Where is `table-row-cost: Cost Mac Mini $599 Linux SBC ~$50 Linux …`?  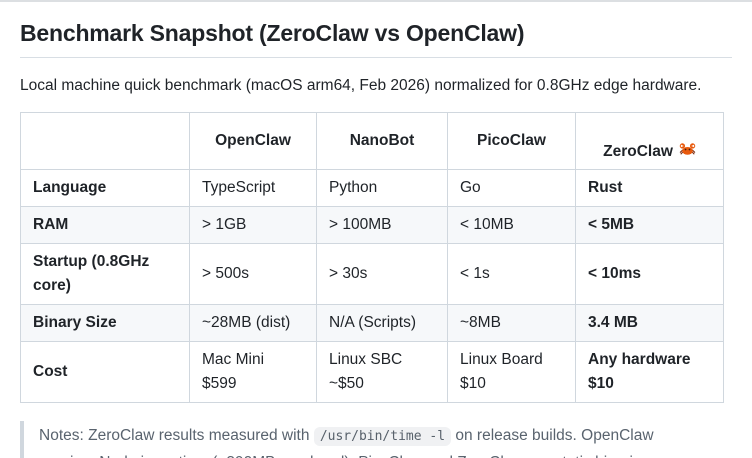 table-row-cost: Cost Mac Mini $599 Linux SBC ~$50 Linux … is located at coordinates (372, 372).